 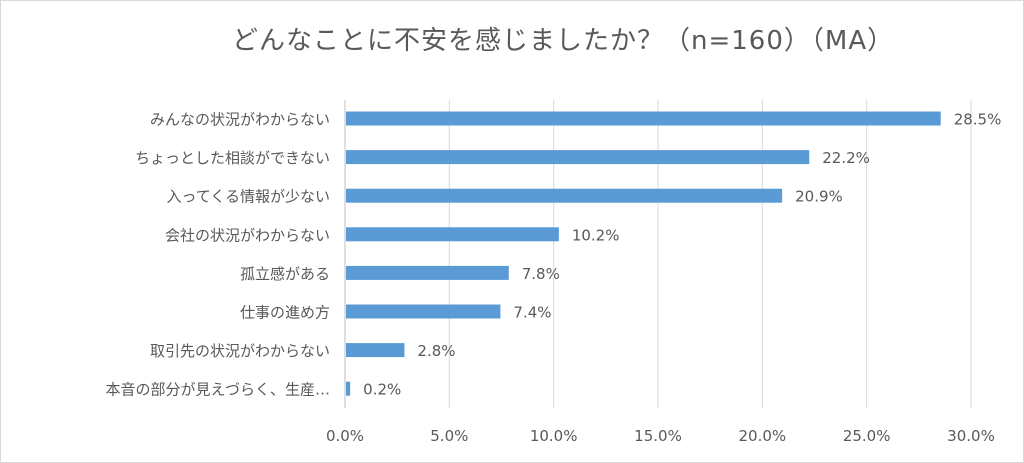 I want to click on x-tick-label: 30.0%, so click(x=971, y=436).